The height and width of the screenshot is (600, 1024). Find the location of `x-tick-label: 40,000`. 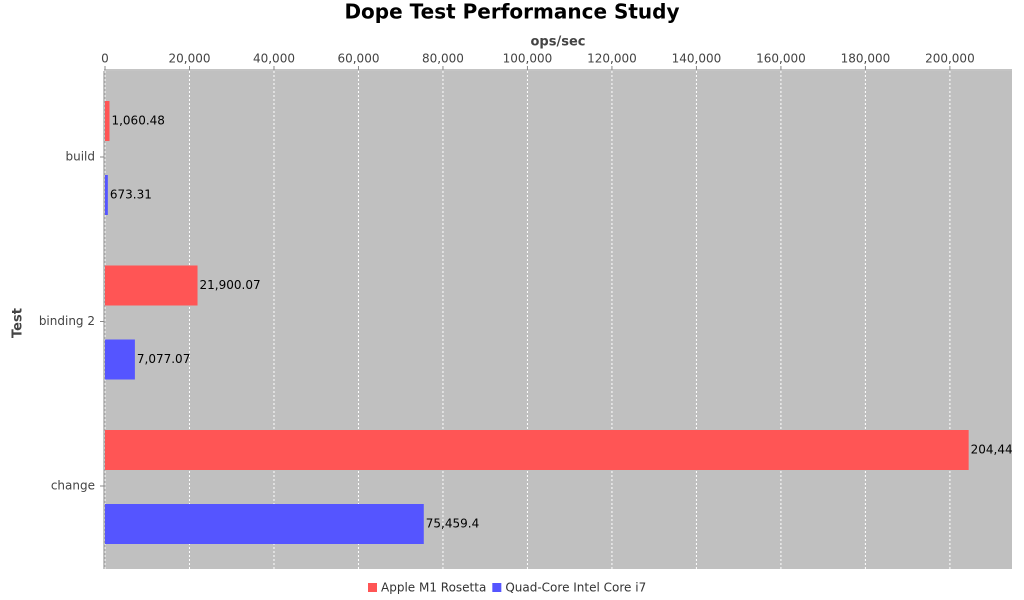

x-tick-label: 40,000 is located at coordinates (274, 59).